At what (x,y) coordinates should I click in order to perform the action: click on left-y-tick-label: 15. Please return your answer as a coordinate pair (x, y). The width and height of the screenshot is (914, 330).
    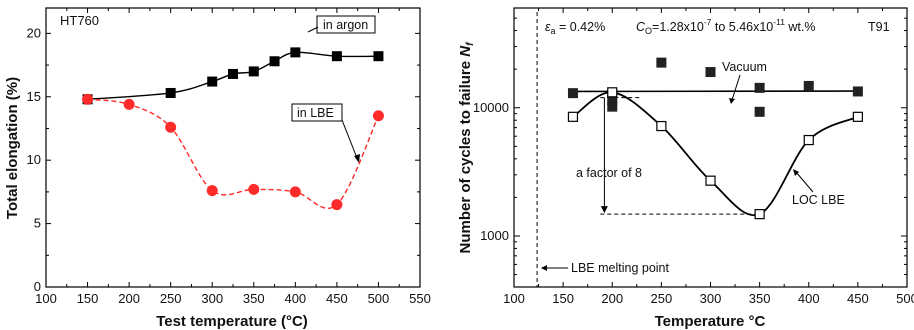
    Looking at the image, I should click on (34, 96).